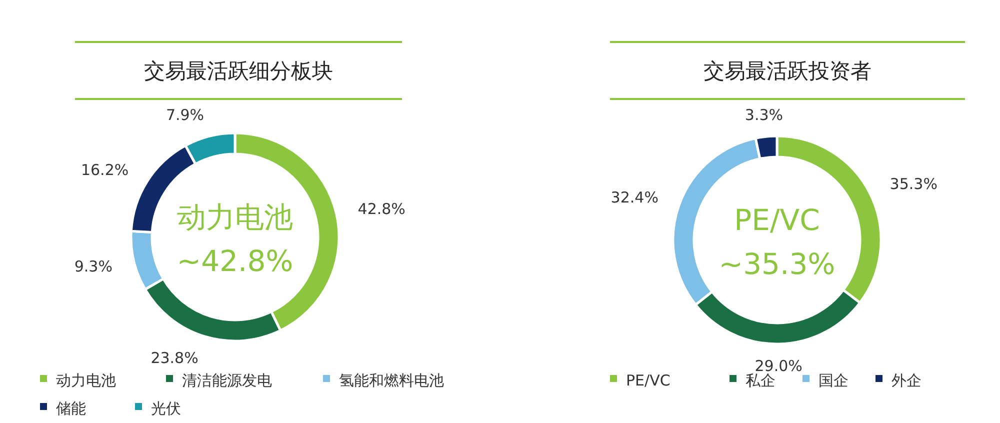 The width and height of the screenshot is (1000, 423). I want to click on data-label: 35.3%, so click(914, 184).